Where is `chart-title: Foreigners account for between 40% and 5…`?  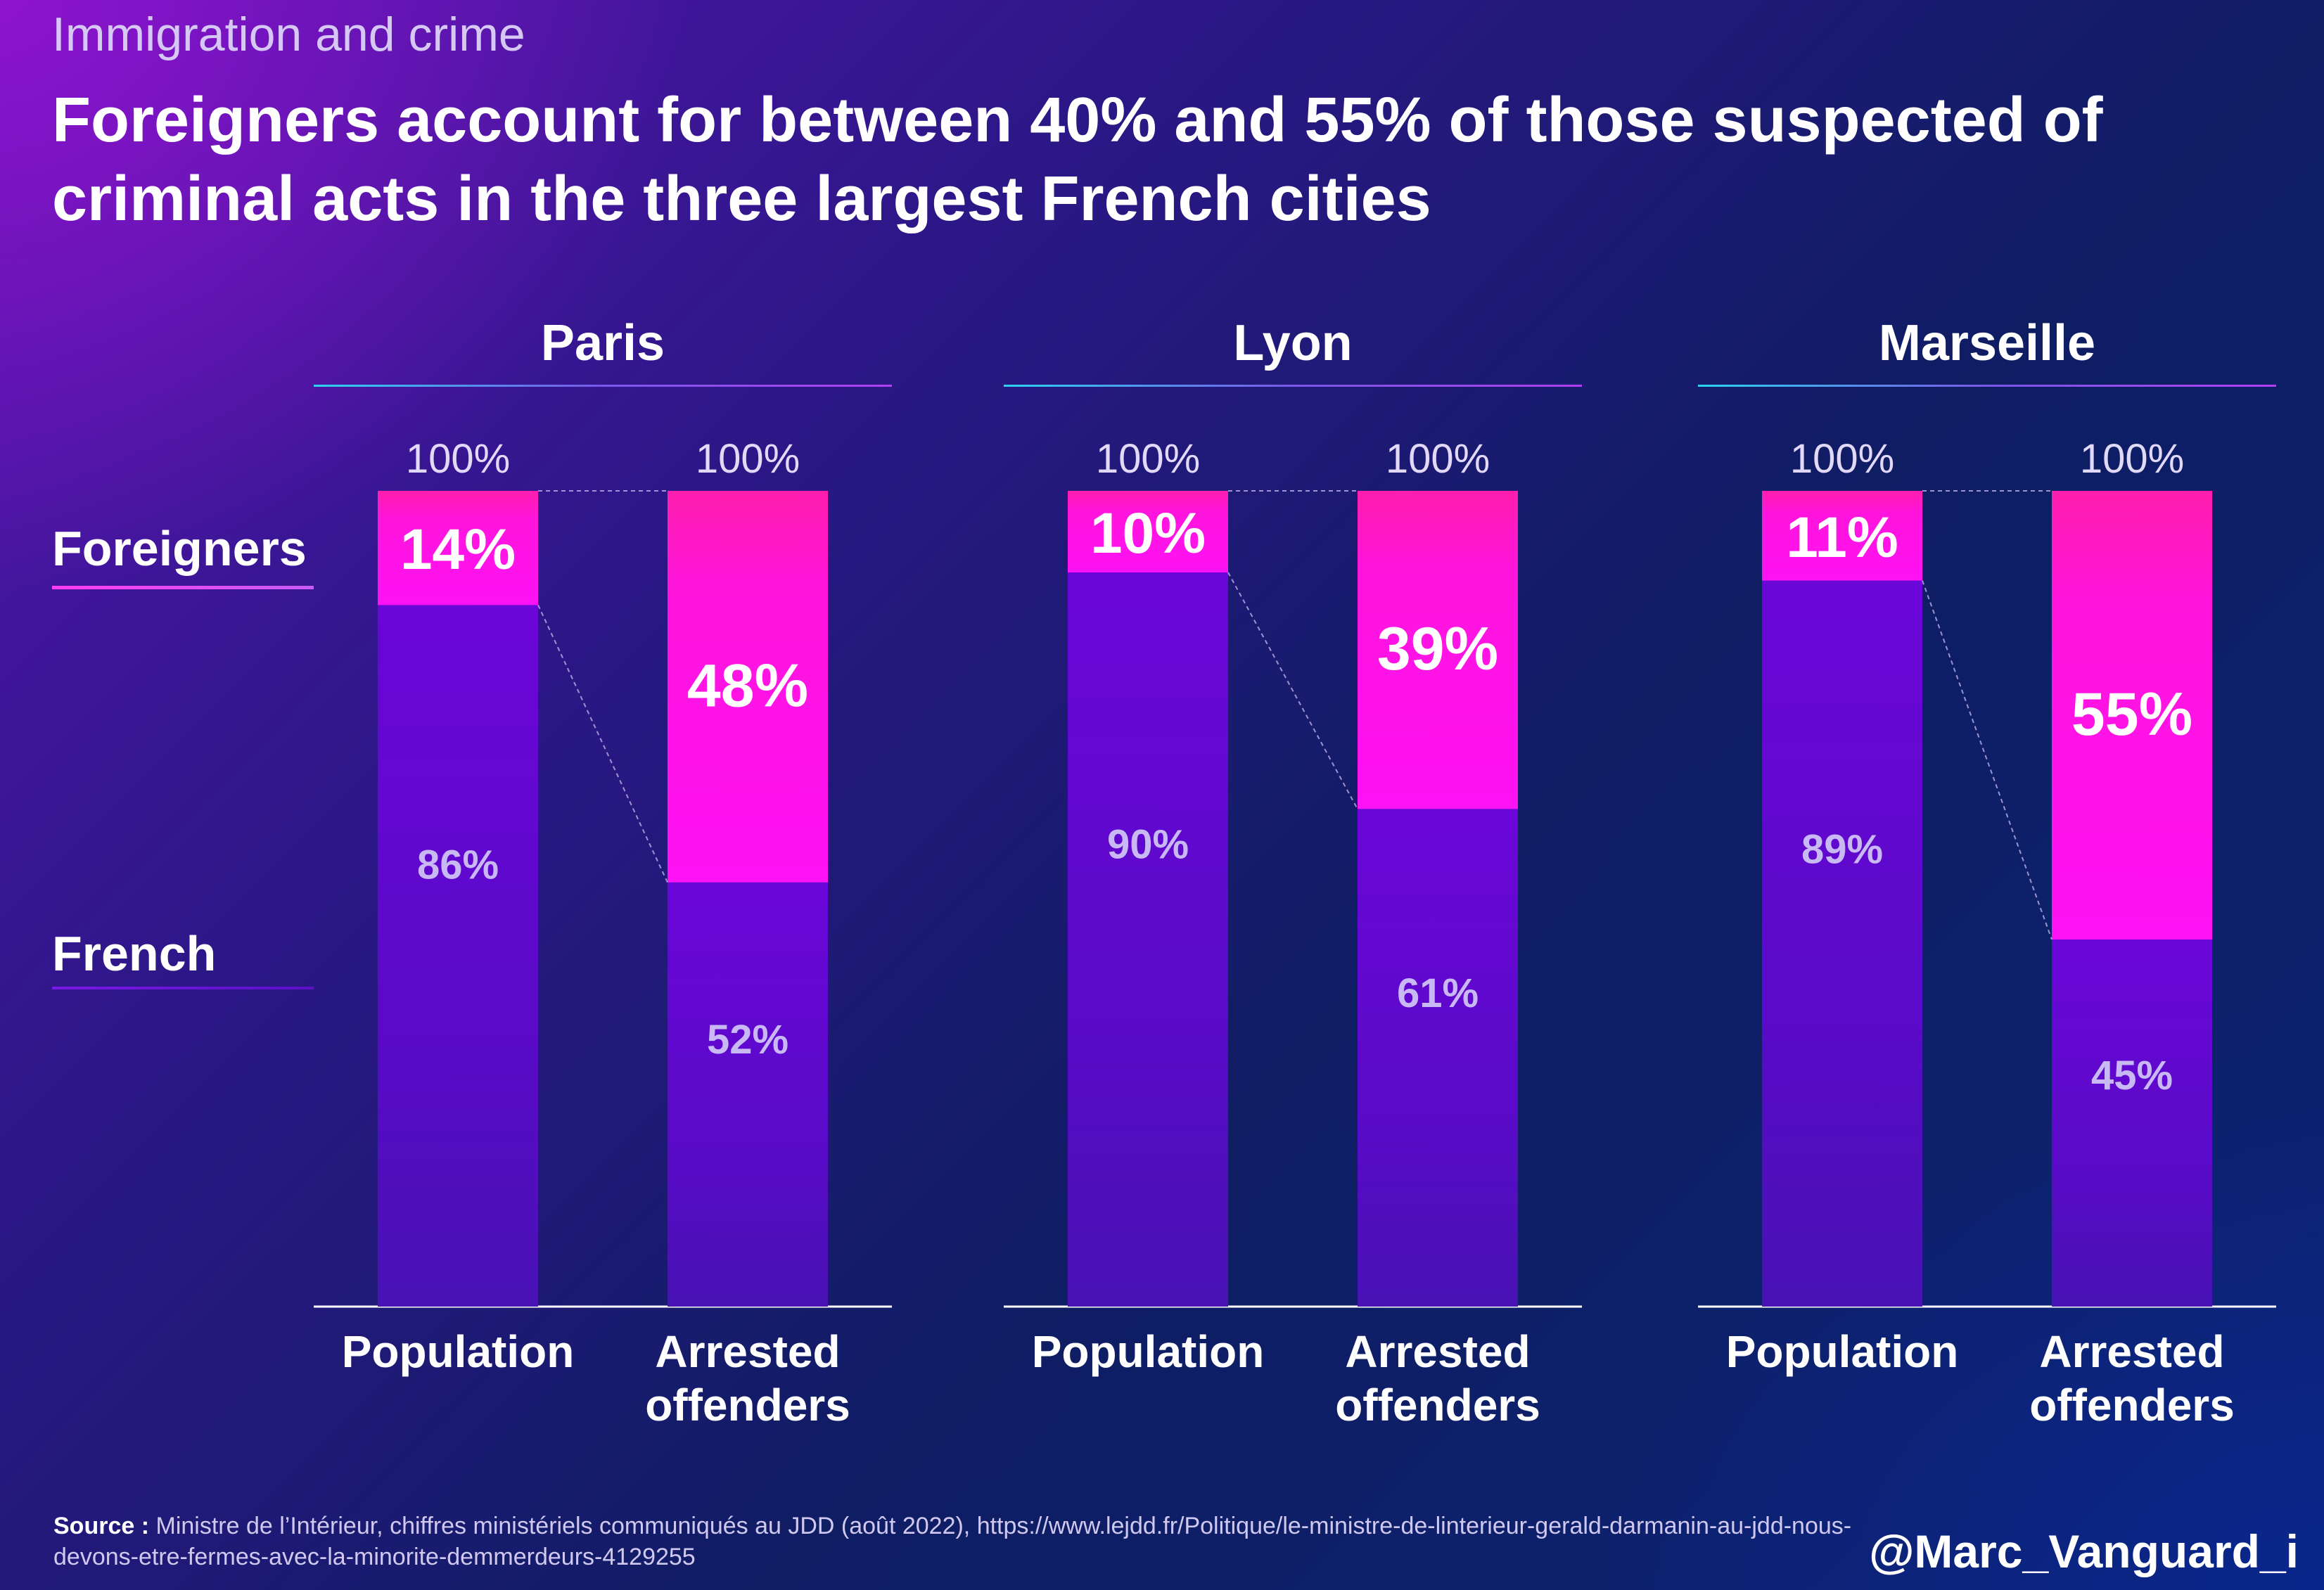
chart-title: Foreigners account for between 40% and 5… is located at coordinates (1077, 159).